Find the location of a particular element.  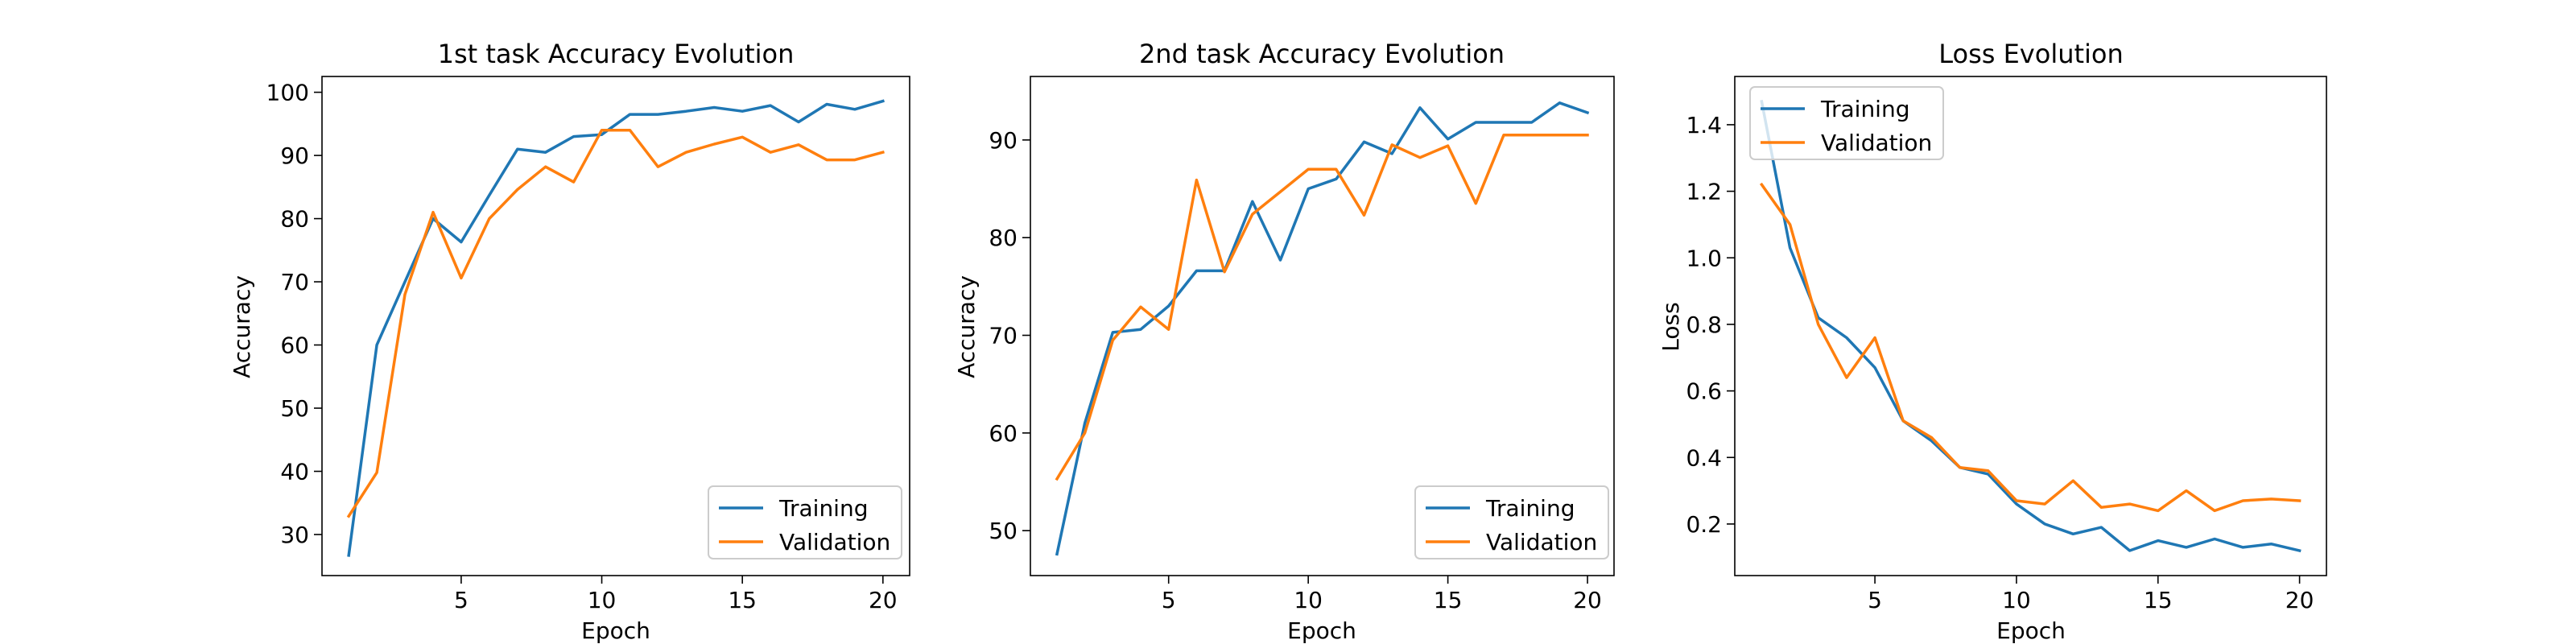

y-tick-label: 1.2 is located at coordinates (1704, 192).